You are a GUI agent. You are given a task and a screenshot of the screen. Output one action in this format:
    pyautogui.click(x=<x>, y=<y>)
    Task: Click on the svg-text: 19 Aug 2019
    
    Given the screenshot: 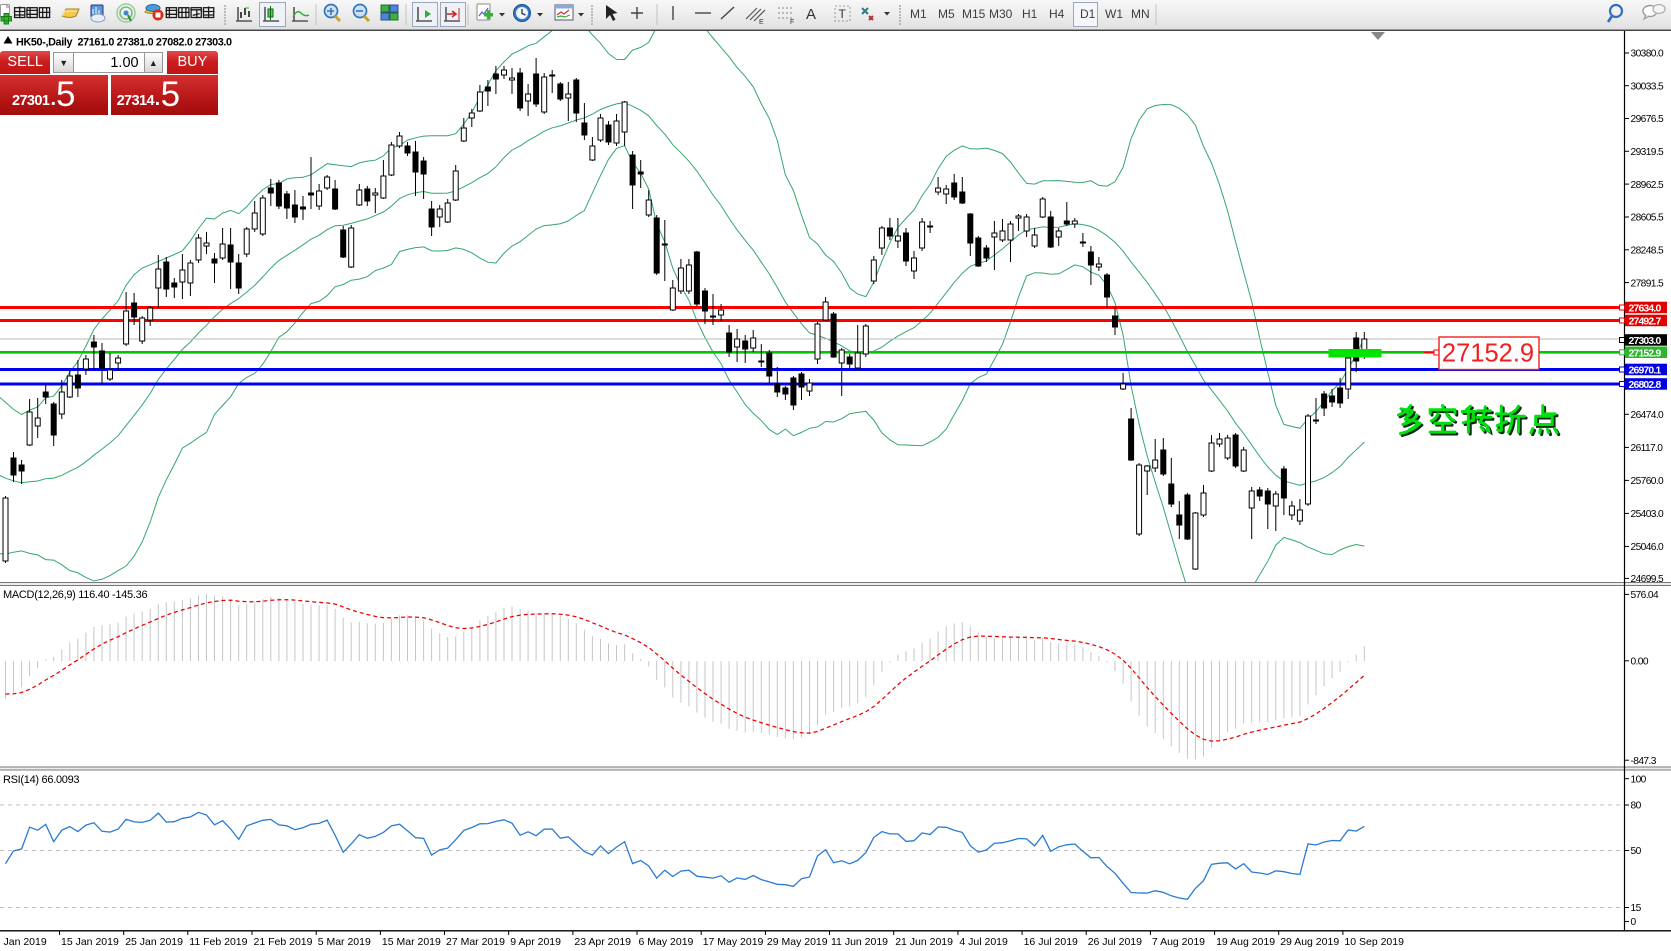 What is the action you would take?
    pyautogui.click(x=1245, y=942)
    